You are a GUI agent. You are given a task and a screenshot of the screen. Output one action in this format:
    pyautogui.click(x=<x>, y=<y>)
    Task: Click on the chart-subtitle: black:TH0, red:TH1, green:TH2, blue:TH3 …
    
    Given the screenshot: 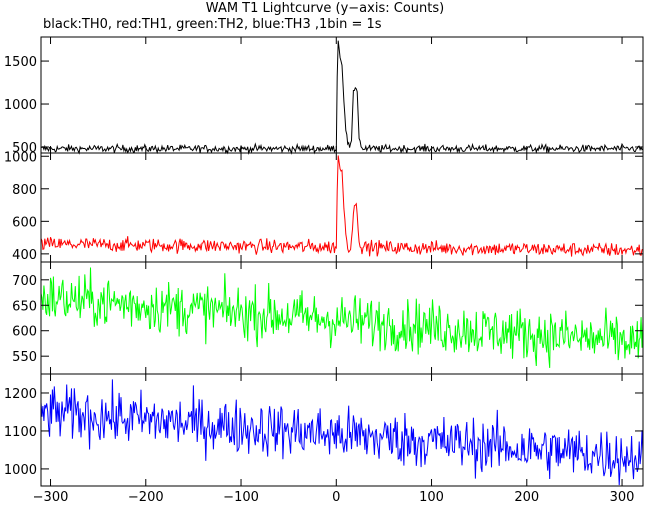 What is the action you would take?
    pyautogui.click(x=212, y=24)
    